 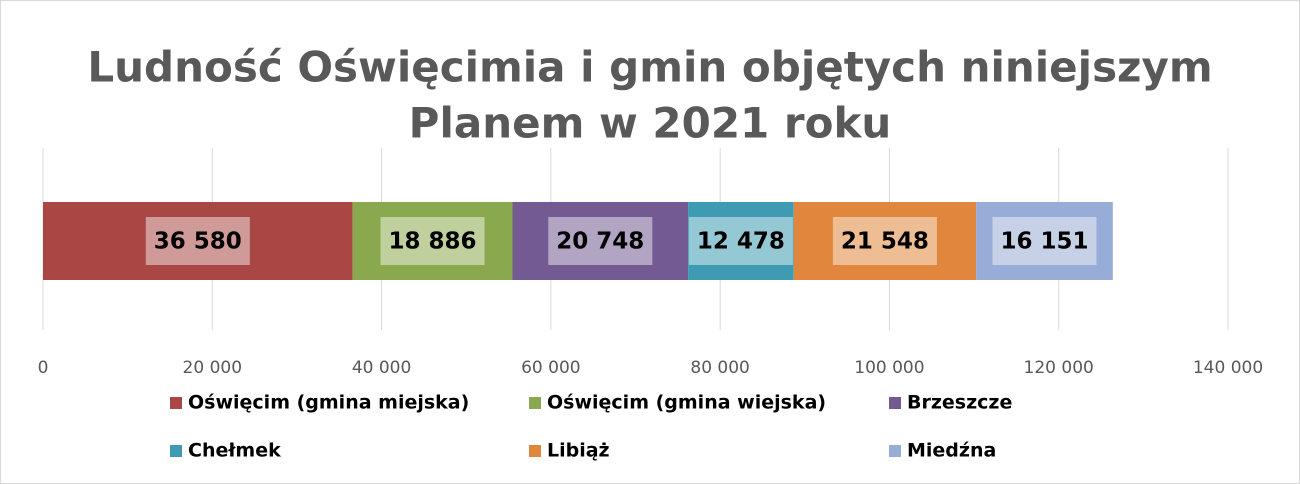 What do you see at coordinates (1228, 368) in the screenshot?
I see `x-tick-label: 140 000` at bounding box center [1228, 368].